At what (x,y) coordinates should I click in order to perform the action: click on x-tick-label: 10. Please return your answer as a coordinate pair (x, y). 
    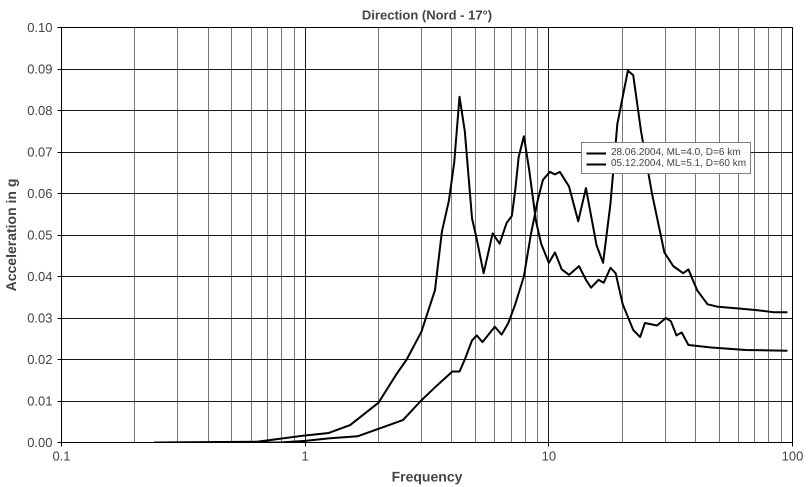
    Looking at the image, I should click on (549, 456).